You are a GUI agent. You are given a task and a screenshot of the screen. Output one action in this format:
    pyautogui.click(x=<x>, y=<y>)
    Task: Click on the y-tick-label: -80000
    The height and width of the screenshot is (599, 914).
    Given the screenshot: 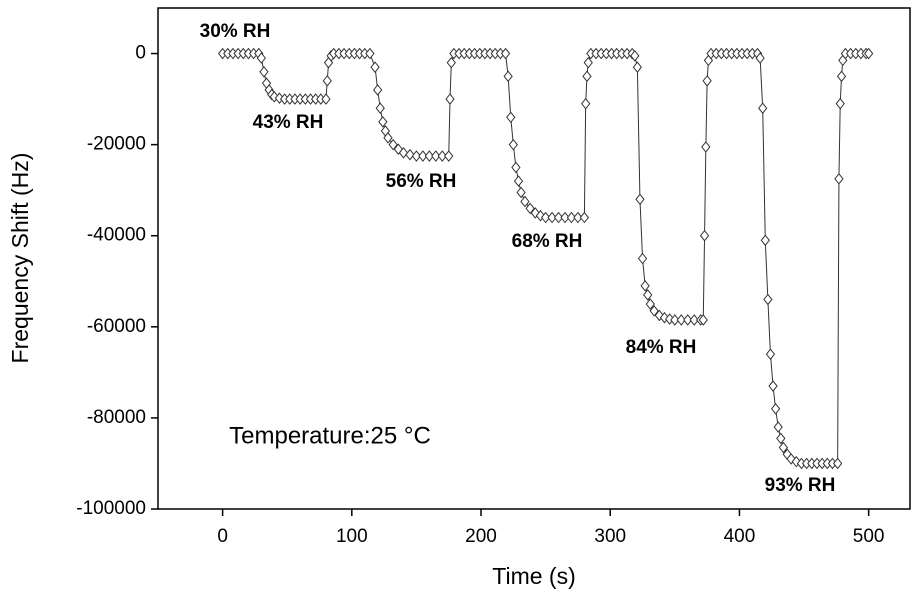 What is the action you would take?
    pyautogui.click(x=116, y=417)
    